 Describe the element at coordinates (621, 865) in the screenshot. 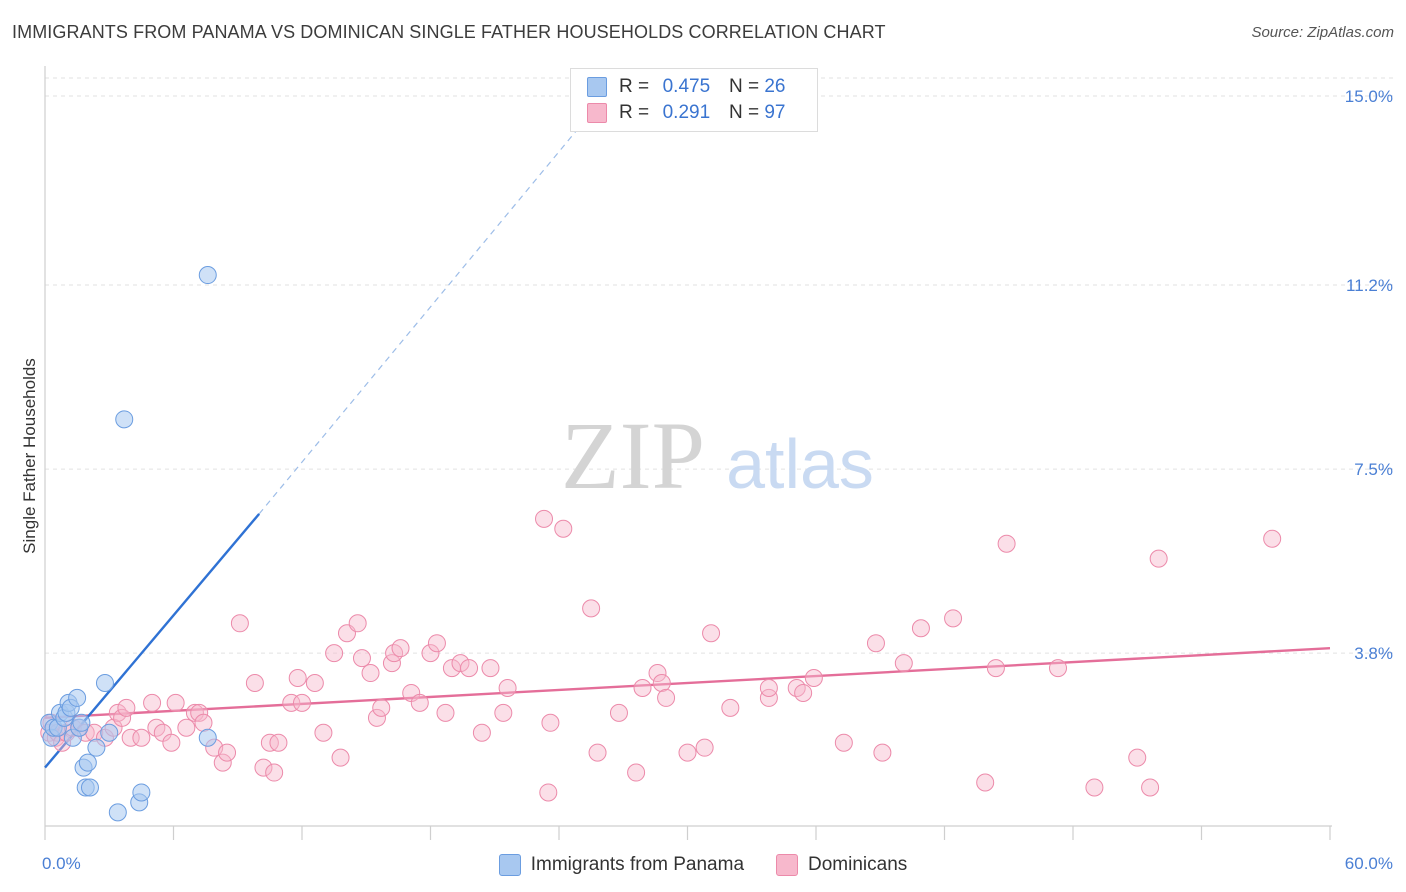

I see `legend-item-panama: Immigrants from Panama` at that location.